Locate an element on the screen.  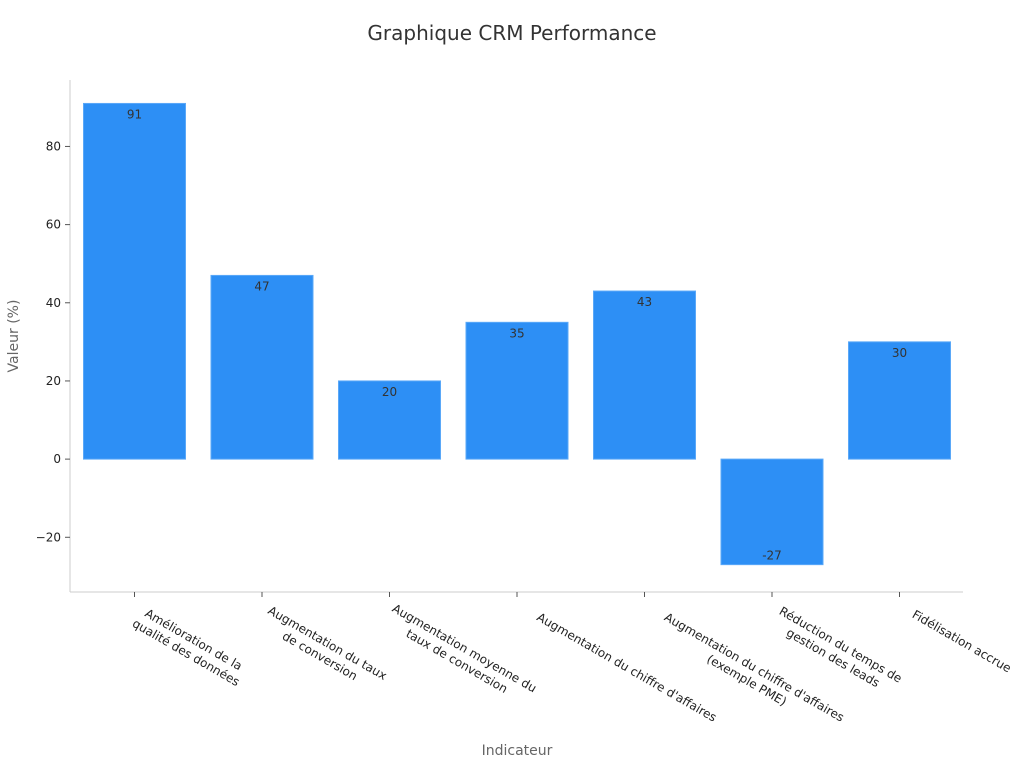
bar-value-label: 35 is located at coordinates (516, 333).